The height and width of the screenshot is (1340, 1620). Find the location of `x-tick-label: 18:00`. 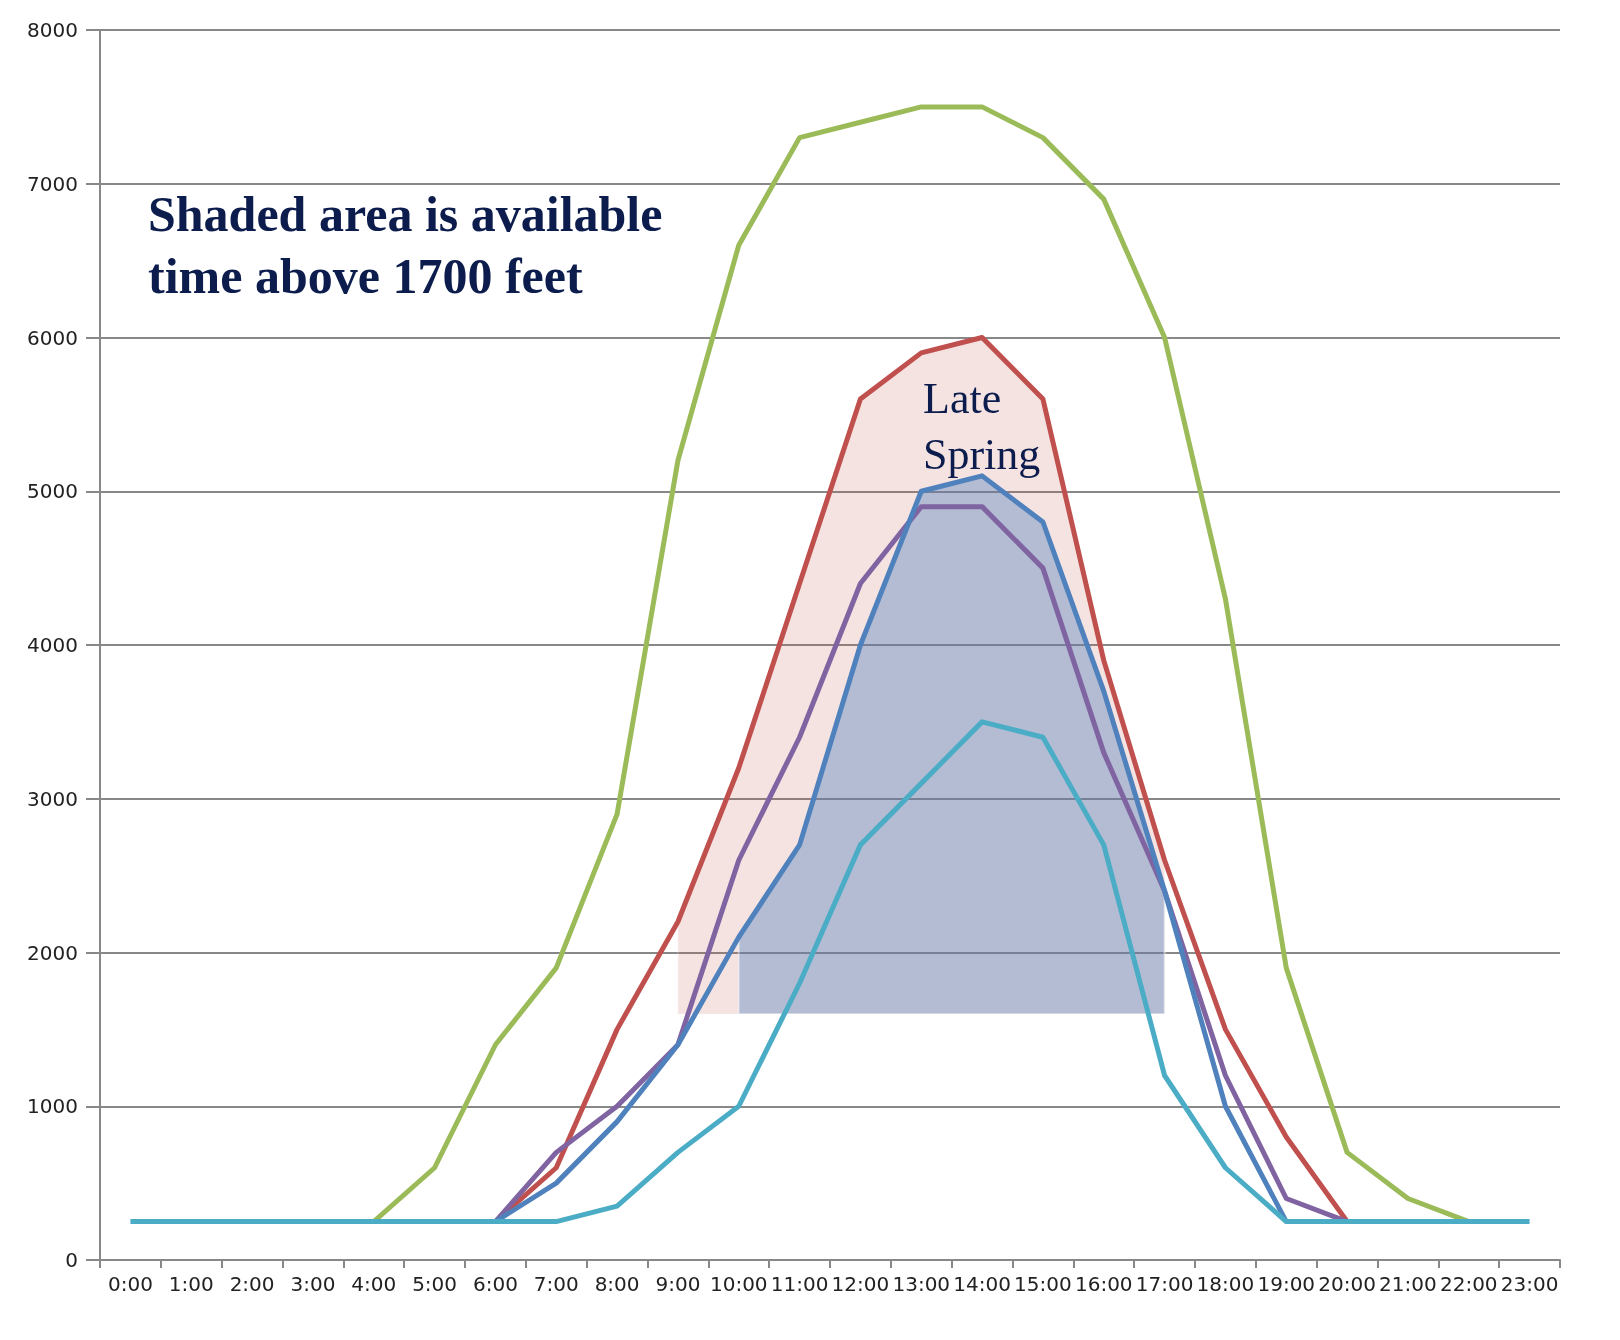

x-tick-label: 18:00 is located at coordinates (1225, 1284).